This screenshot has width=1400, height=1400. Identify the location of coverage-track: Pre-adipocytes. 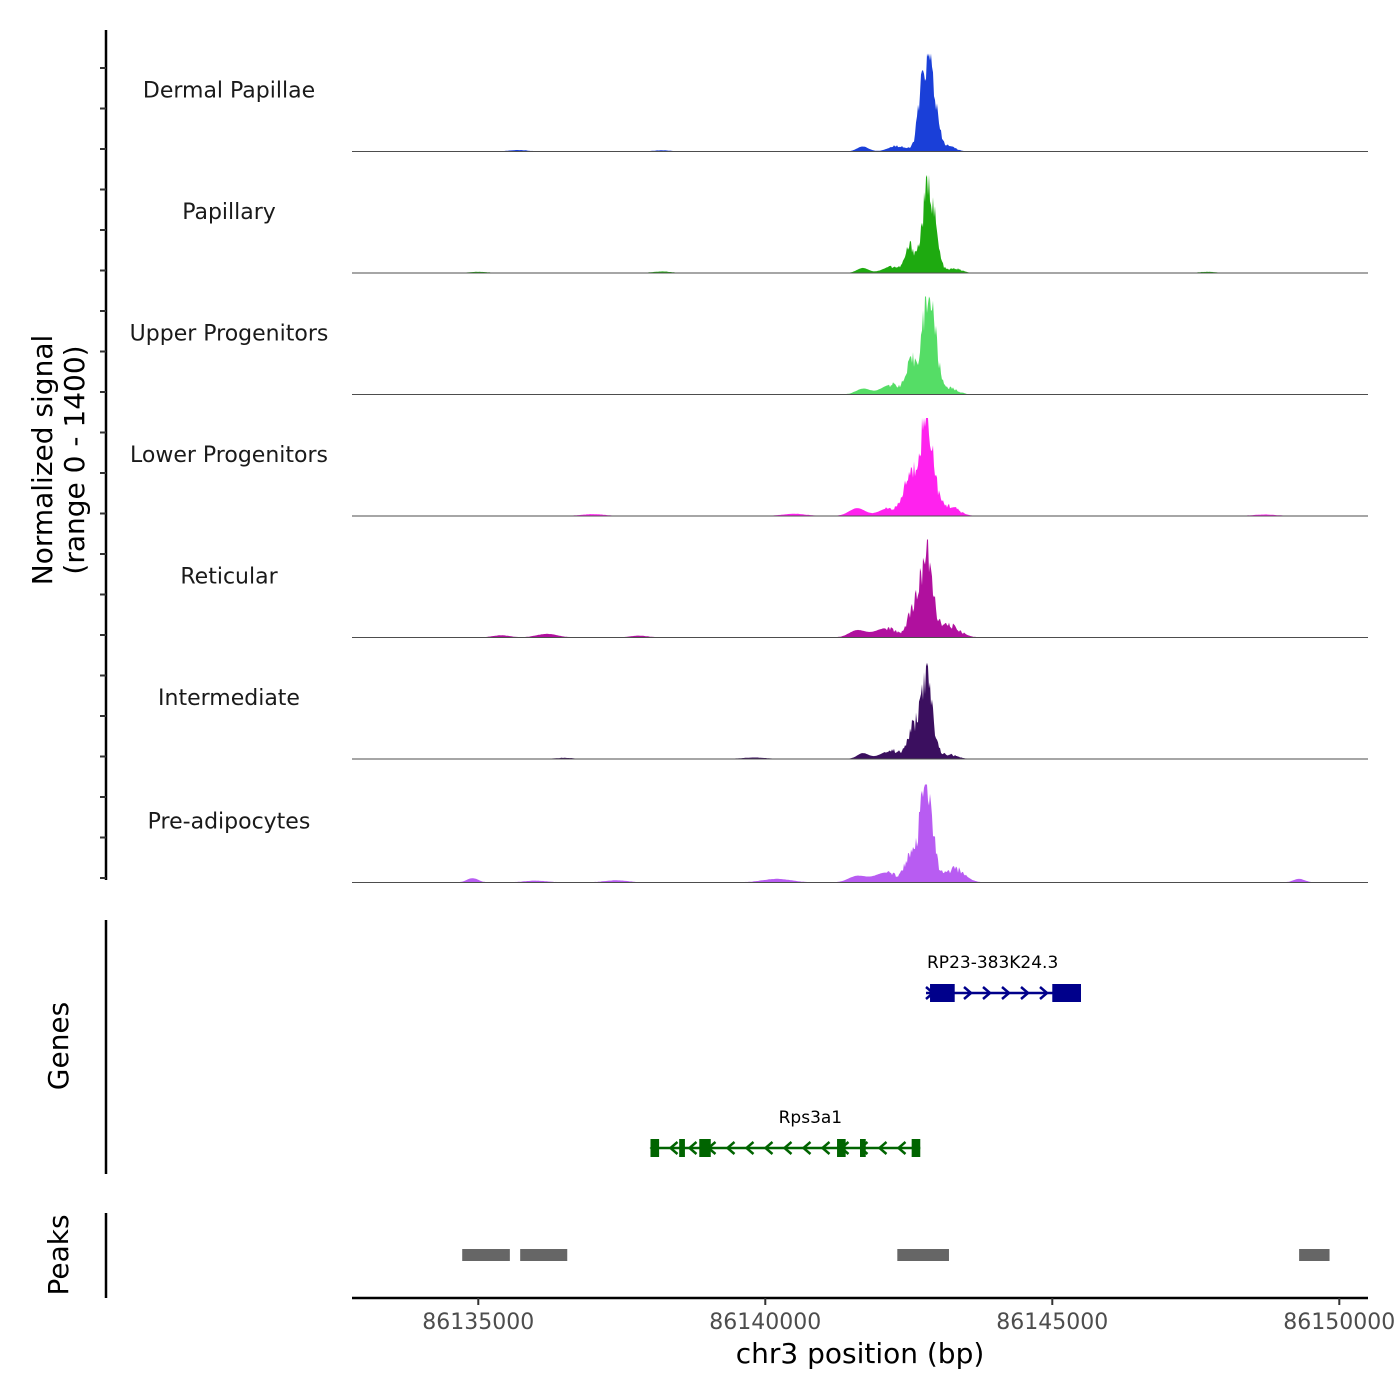
(758, 833).